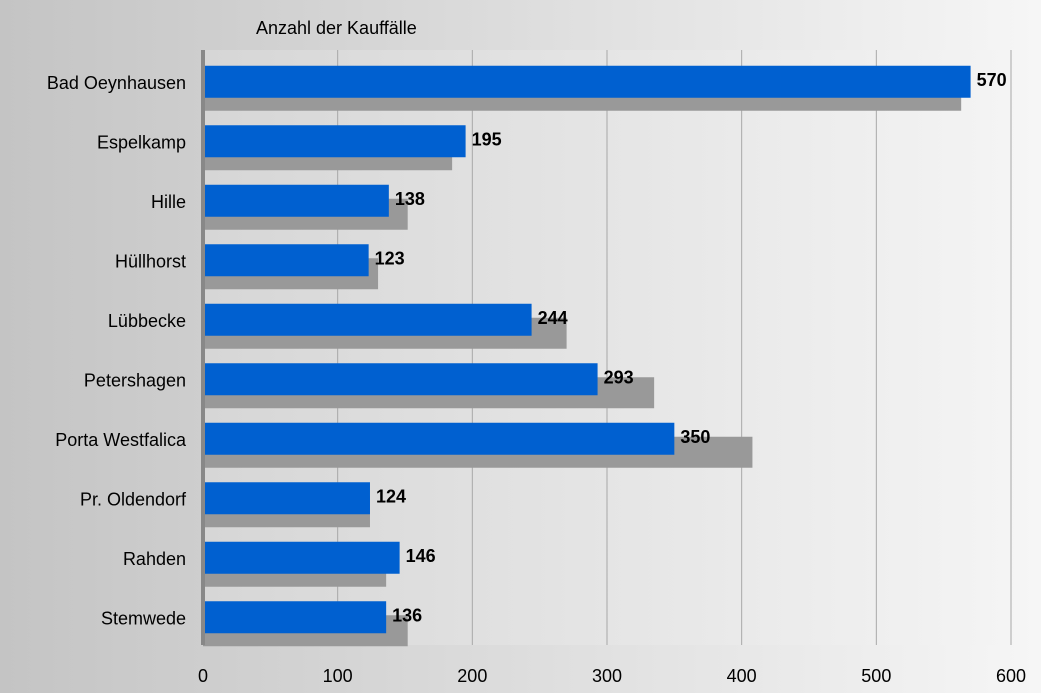  Describe the element at coordinates (742, 676) in the screenshot. I see `x-tick-label: 400` at that location.